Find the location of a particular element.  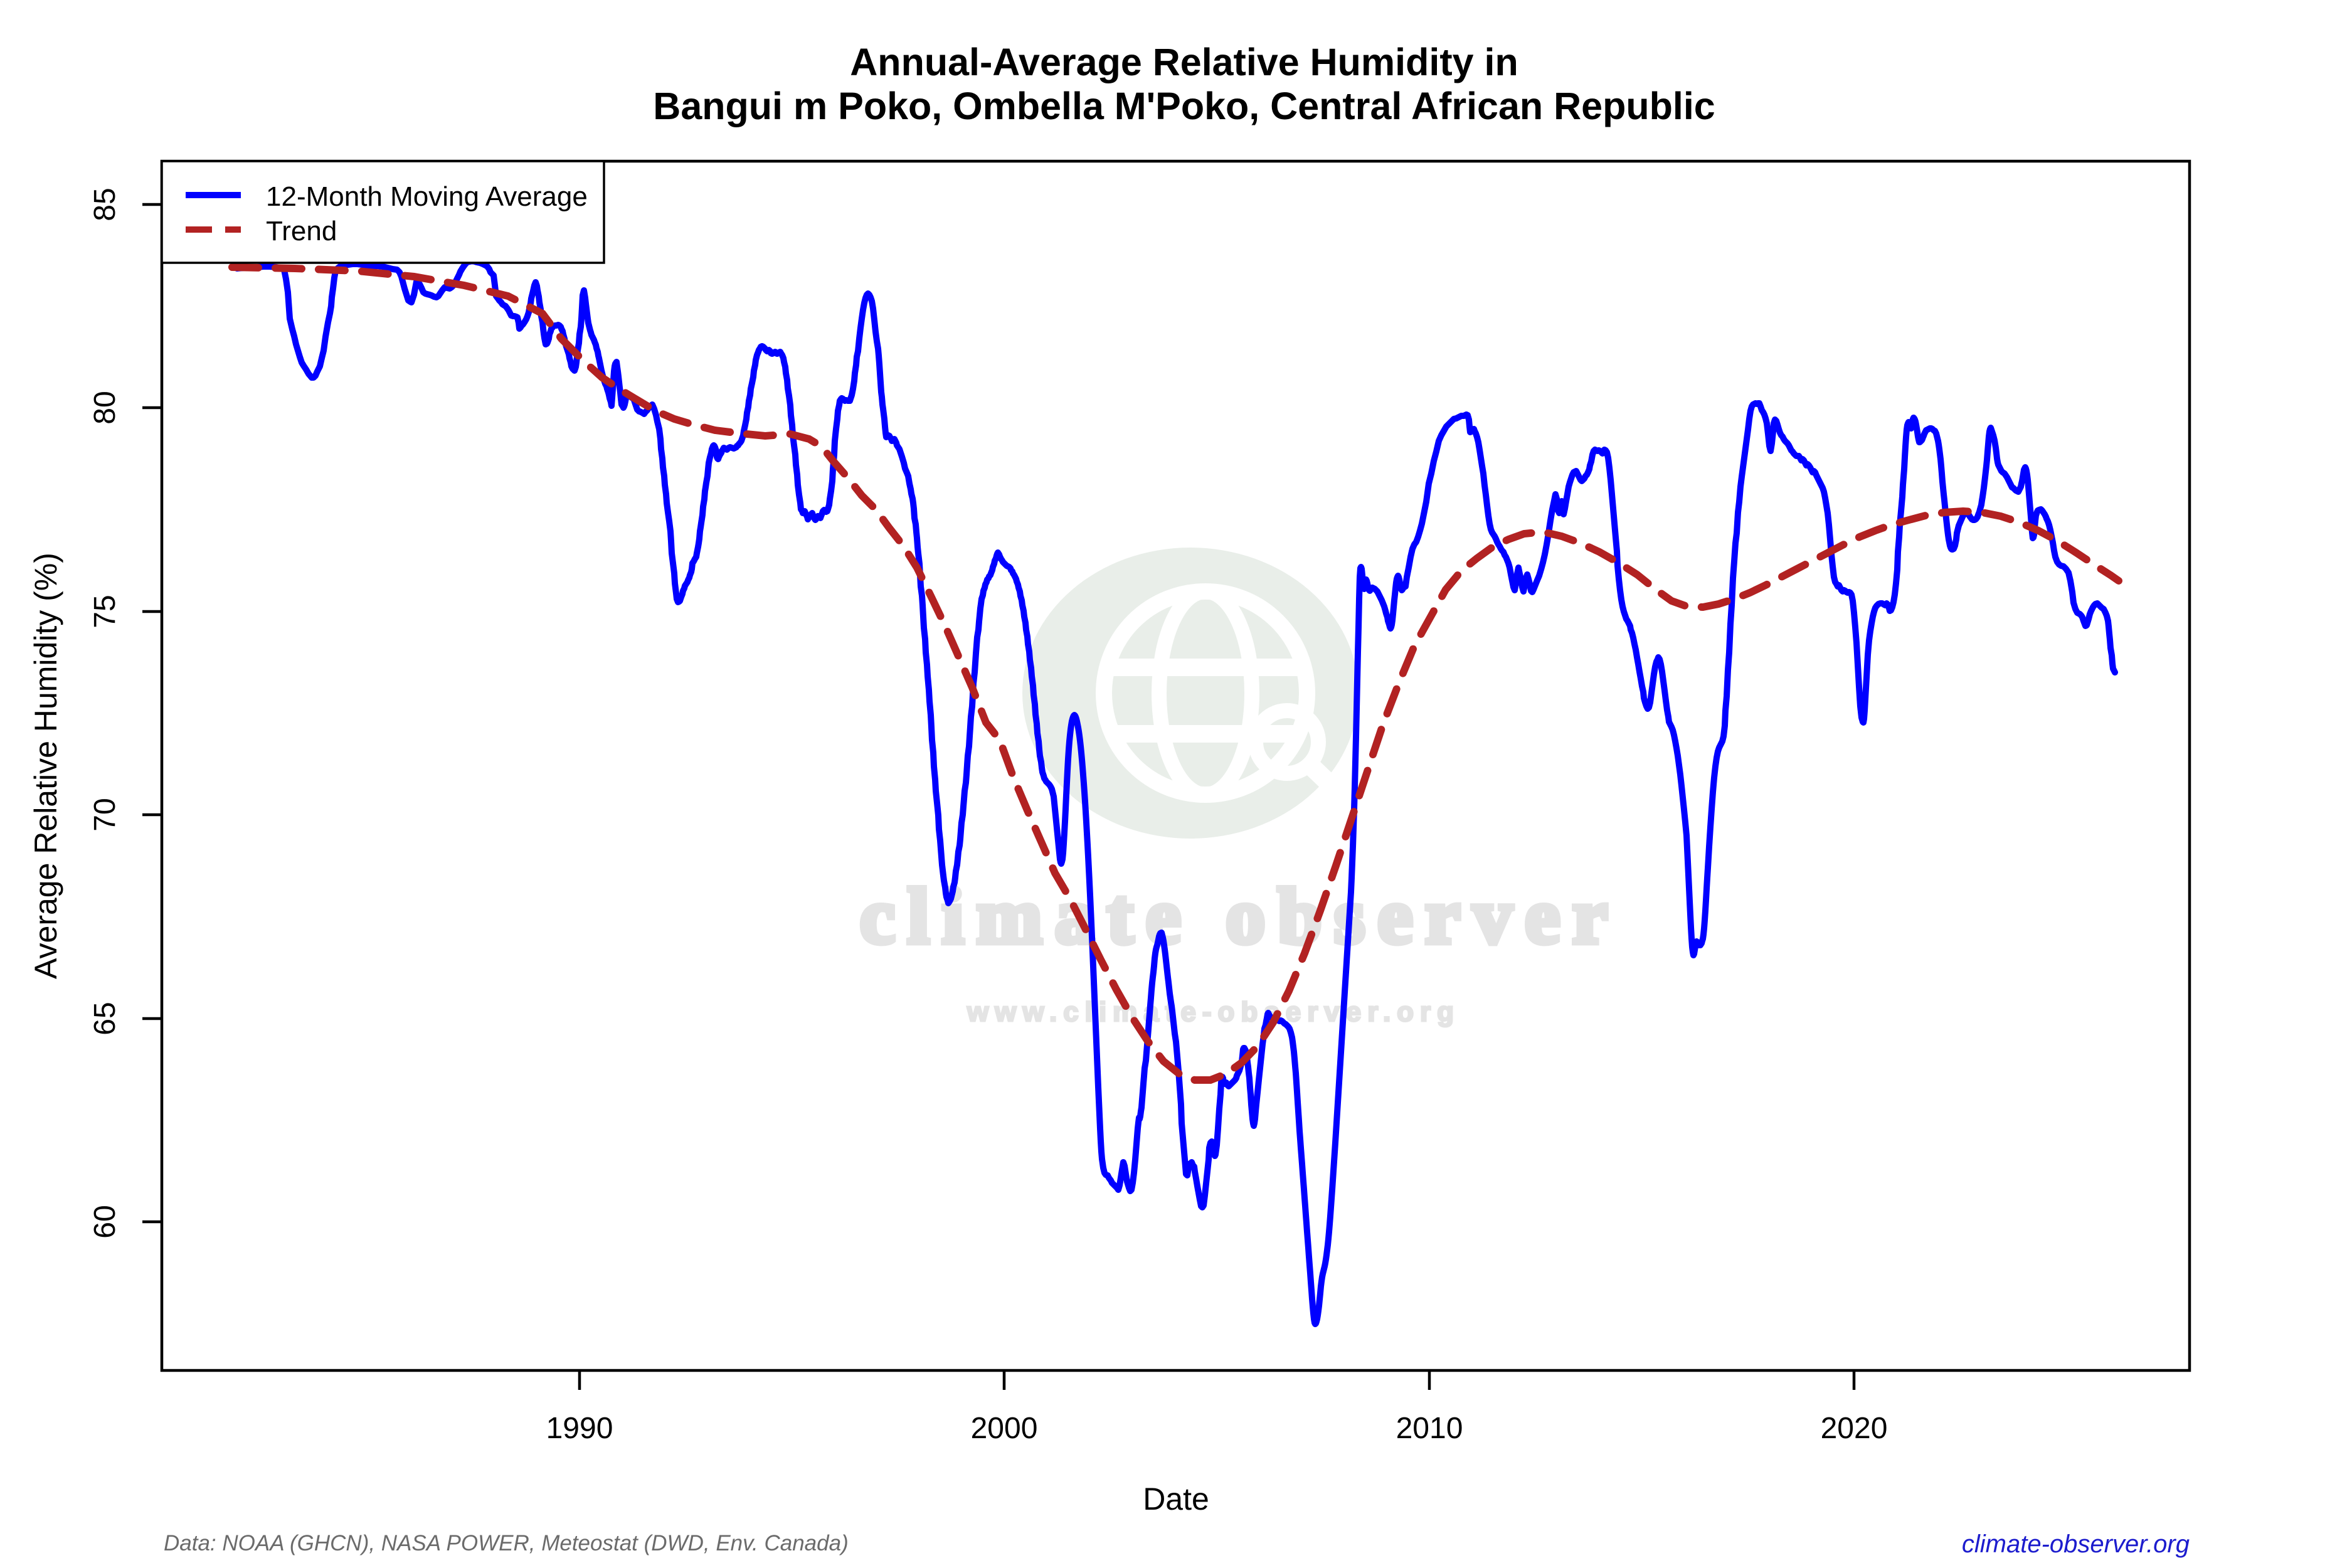

svg-text: 65 is located at coordinates (105, 1018).